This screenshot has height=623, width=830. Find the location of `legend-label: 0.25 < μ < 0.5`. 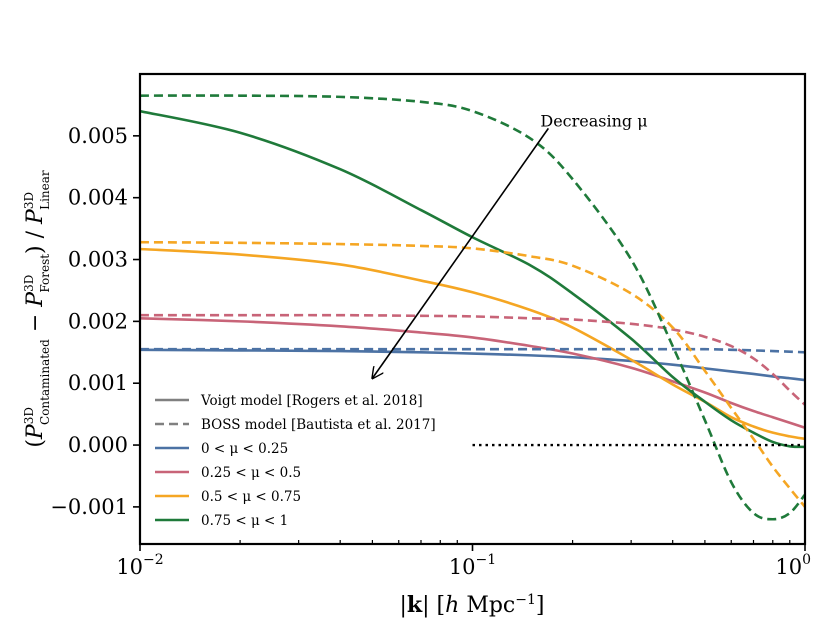

legend-label: 0.25 < μ < 0.5 is located at coordinates (251, 473).